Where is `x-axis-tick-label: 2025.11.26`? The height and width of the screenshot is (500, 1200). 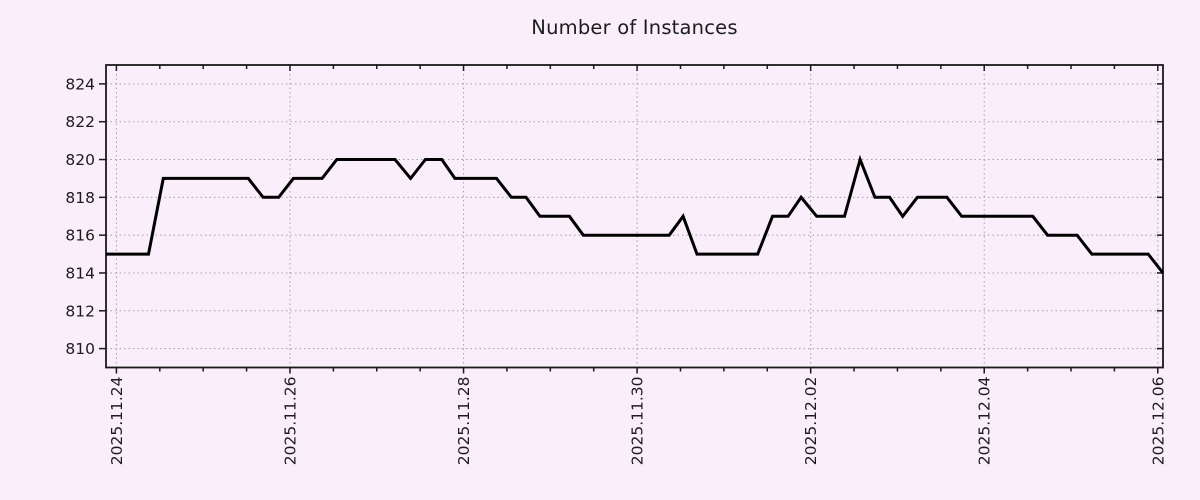
x-axis-tick-label: 2025.11.26 is located at coordinates (290, 421).